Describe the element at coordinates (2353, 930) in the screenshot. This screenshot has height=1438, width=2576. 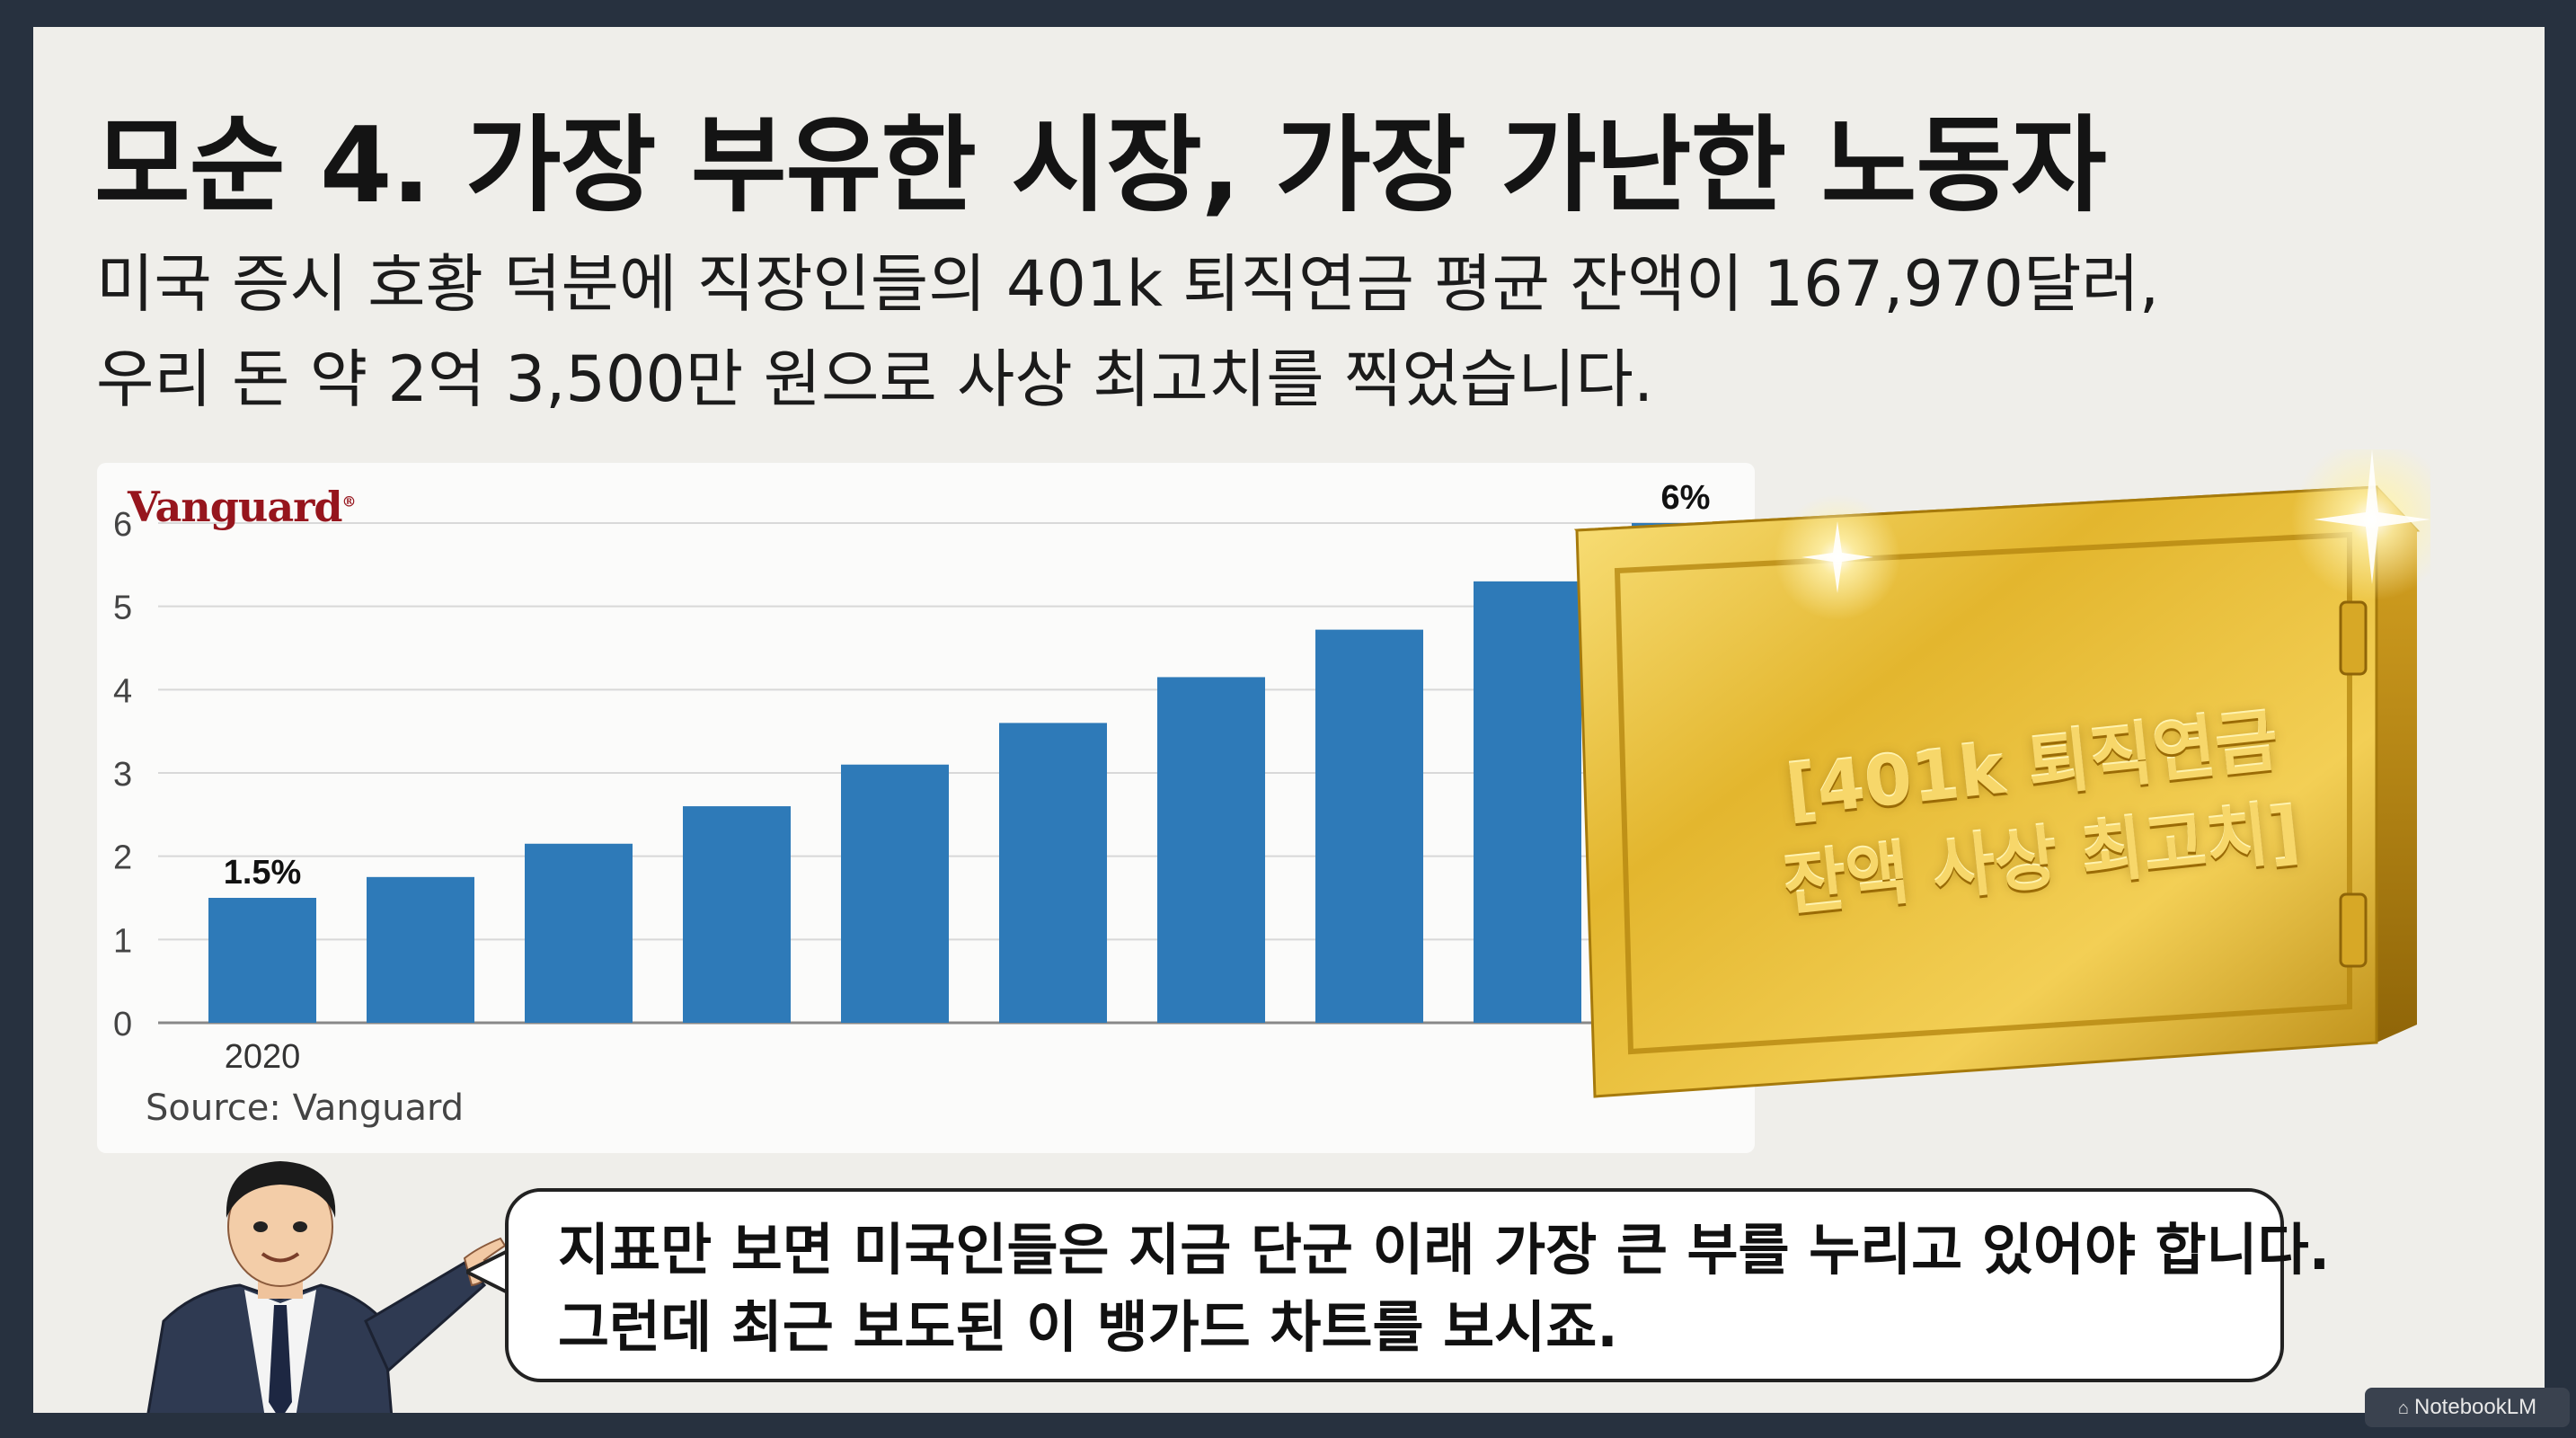
I see `safe-hinge-bottom` at that location.